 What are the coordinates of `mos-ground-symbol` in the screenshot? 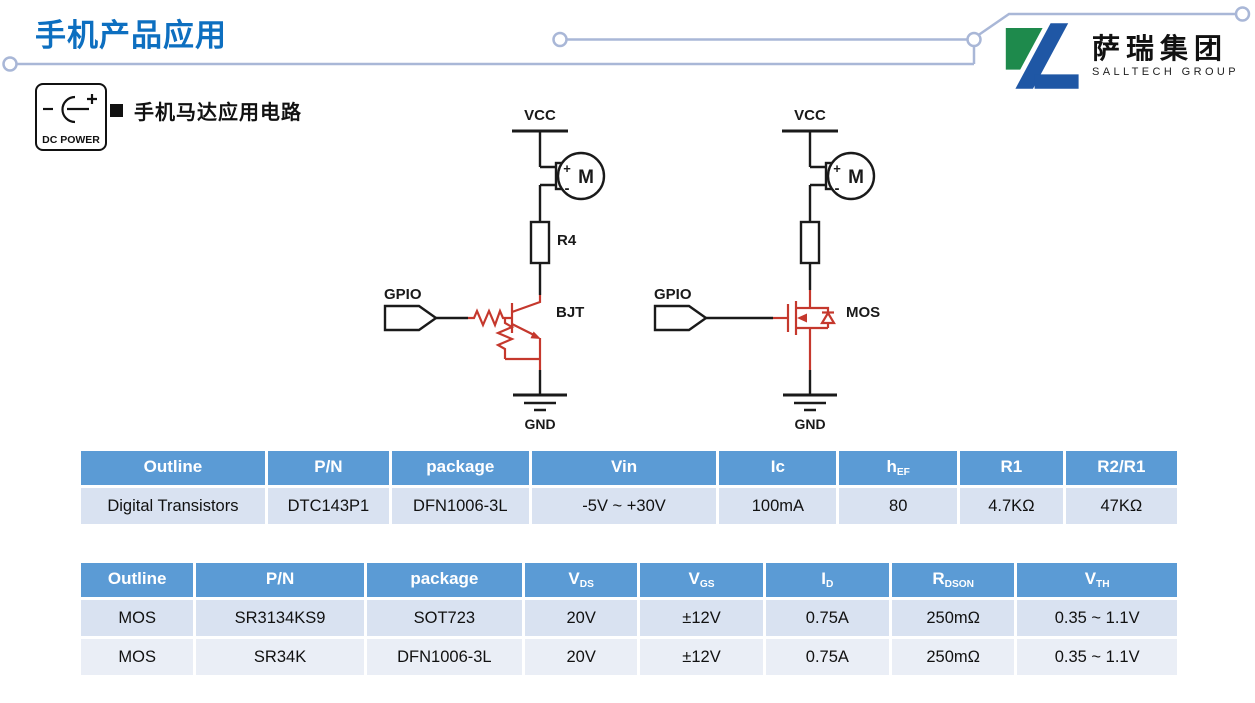 It's located at (810, 391).